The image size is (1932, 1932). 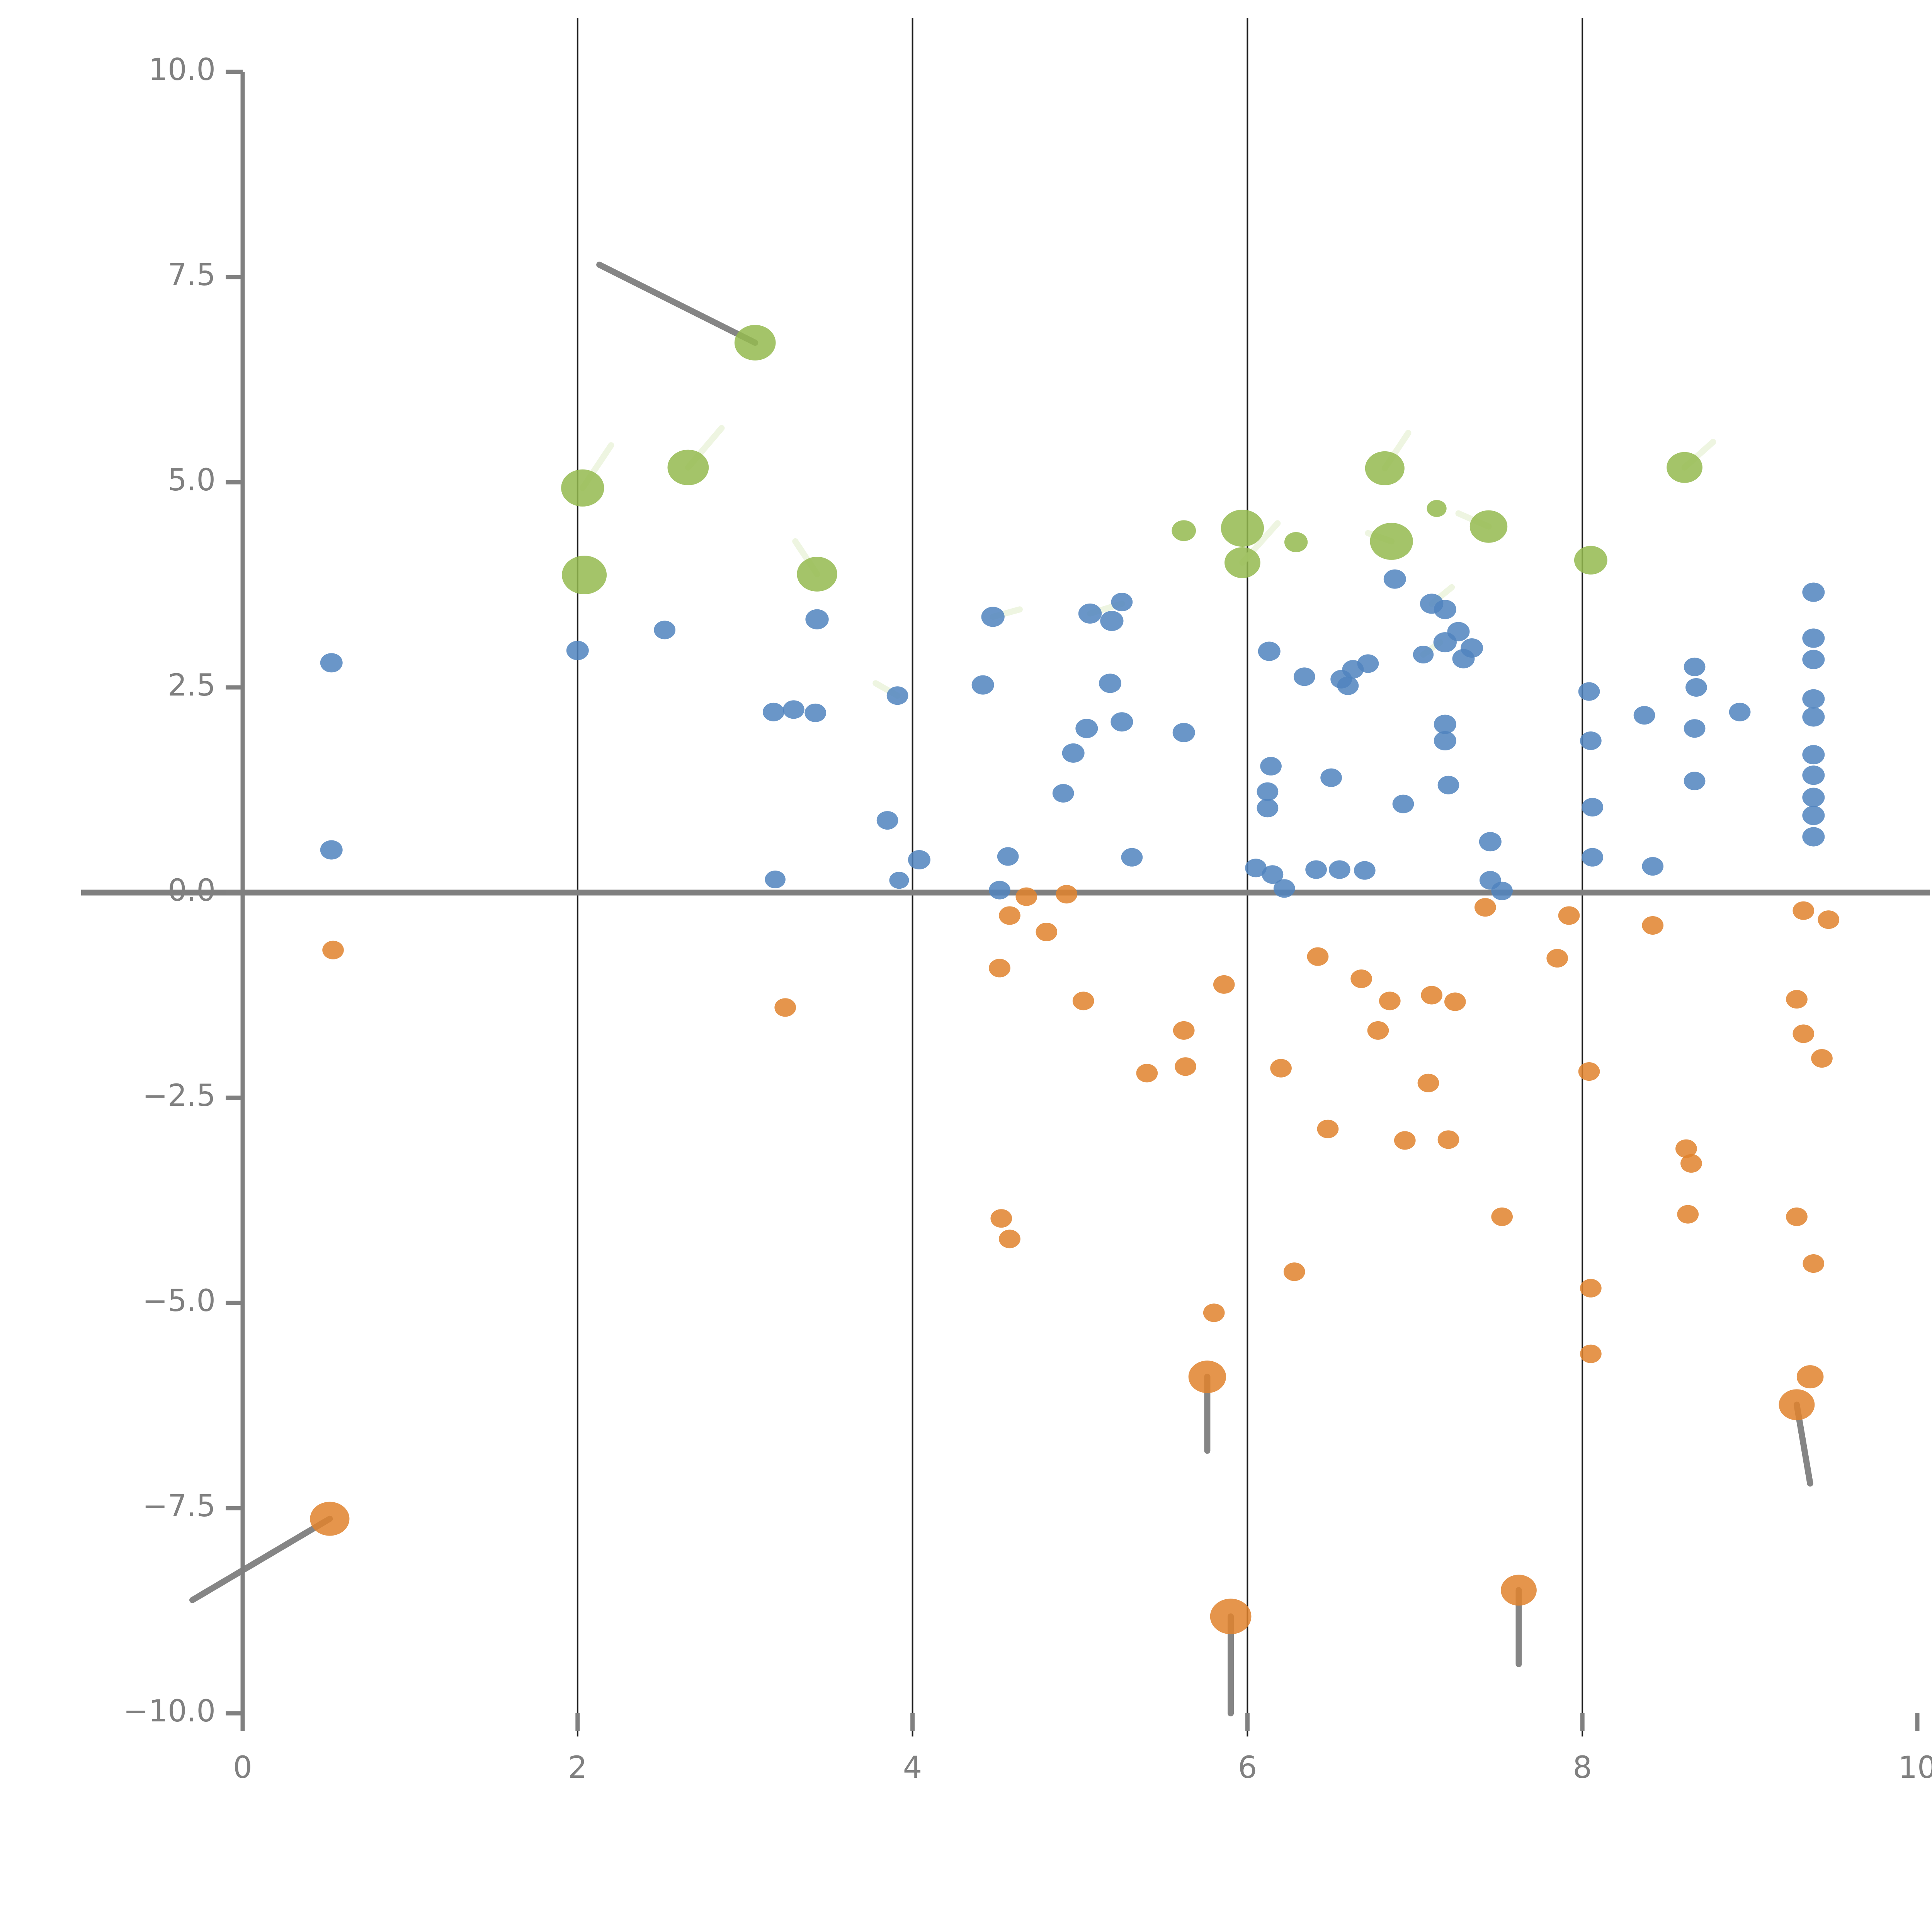 What do you see at coordinates (192, 685) in the screenshot?
I see `y-tick-label: 2.5` at bounding box center [192, 685].